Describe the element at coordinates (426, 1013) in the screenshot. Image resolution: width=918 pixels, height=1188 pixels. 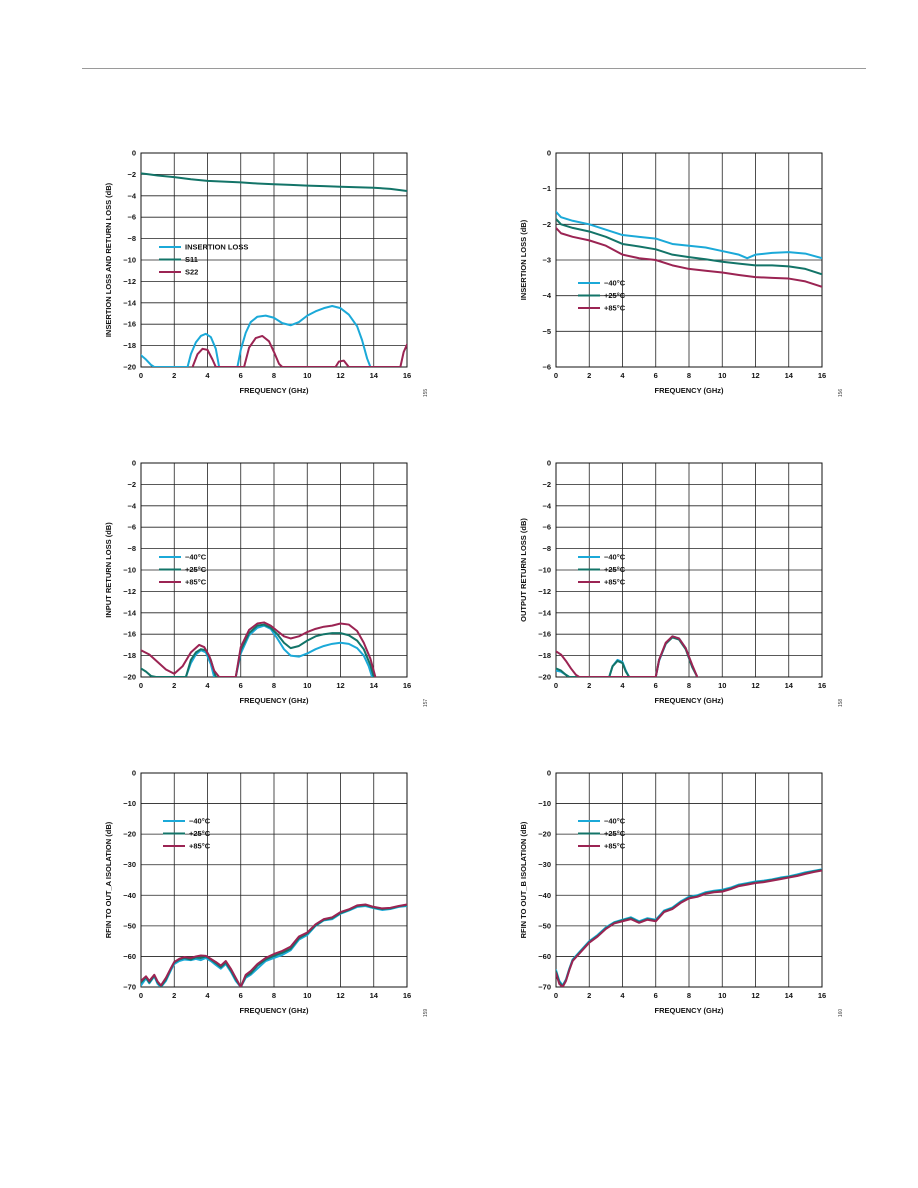
I see `figure-number: 159` at that location.